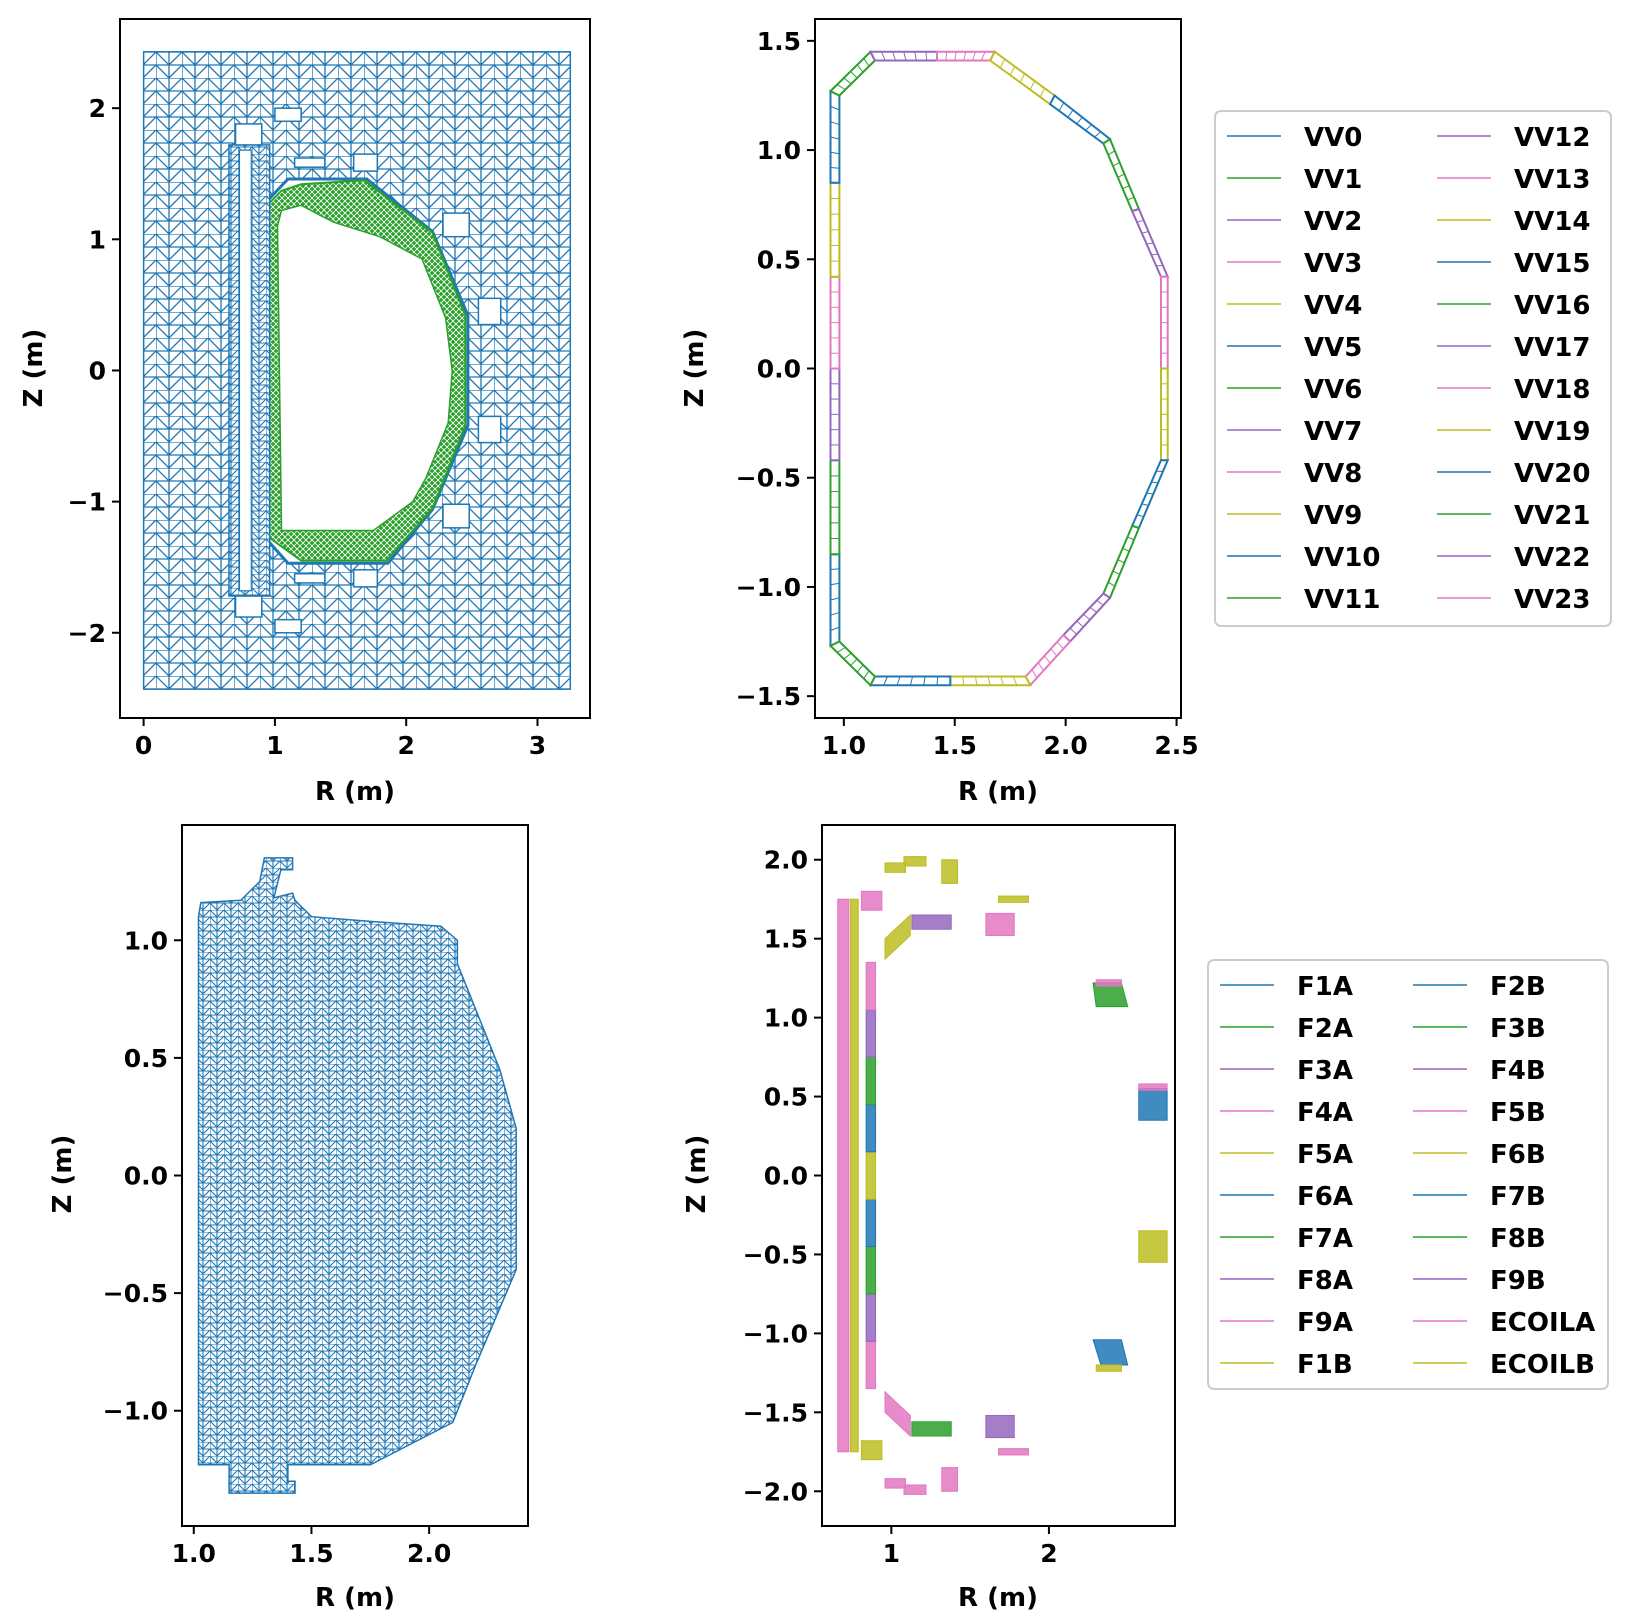 The image size is (1625, 1623). Describe the element at coordinates (245, 370) in the screenshot. I see `solenoid-gap` at that location.